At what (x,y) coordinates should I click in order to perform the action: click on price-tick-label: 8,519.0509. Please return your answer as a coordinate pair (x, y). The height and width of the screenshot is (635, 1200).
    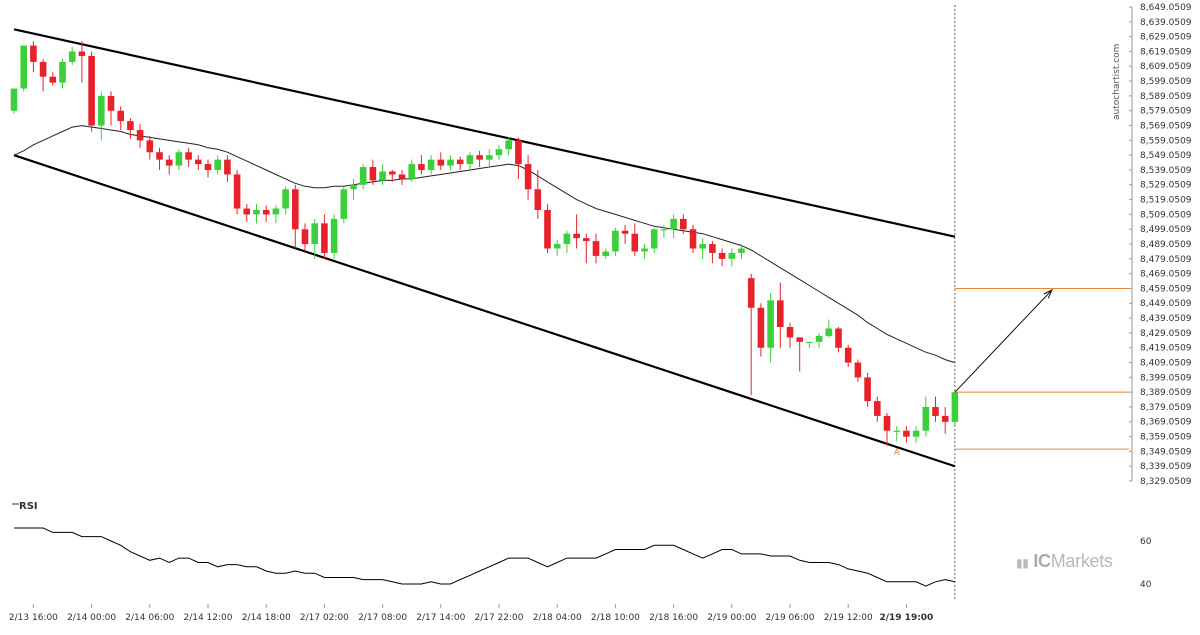
    Looking at the image, I should click on (1166, 201).